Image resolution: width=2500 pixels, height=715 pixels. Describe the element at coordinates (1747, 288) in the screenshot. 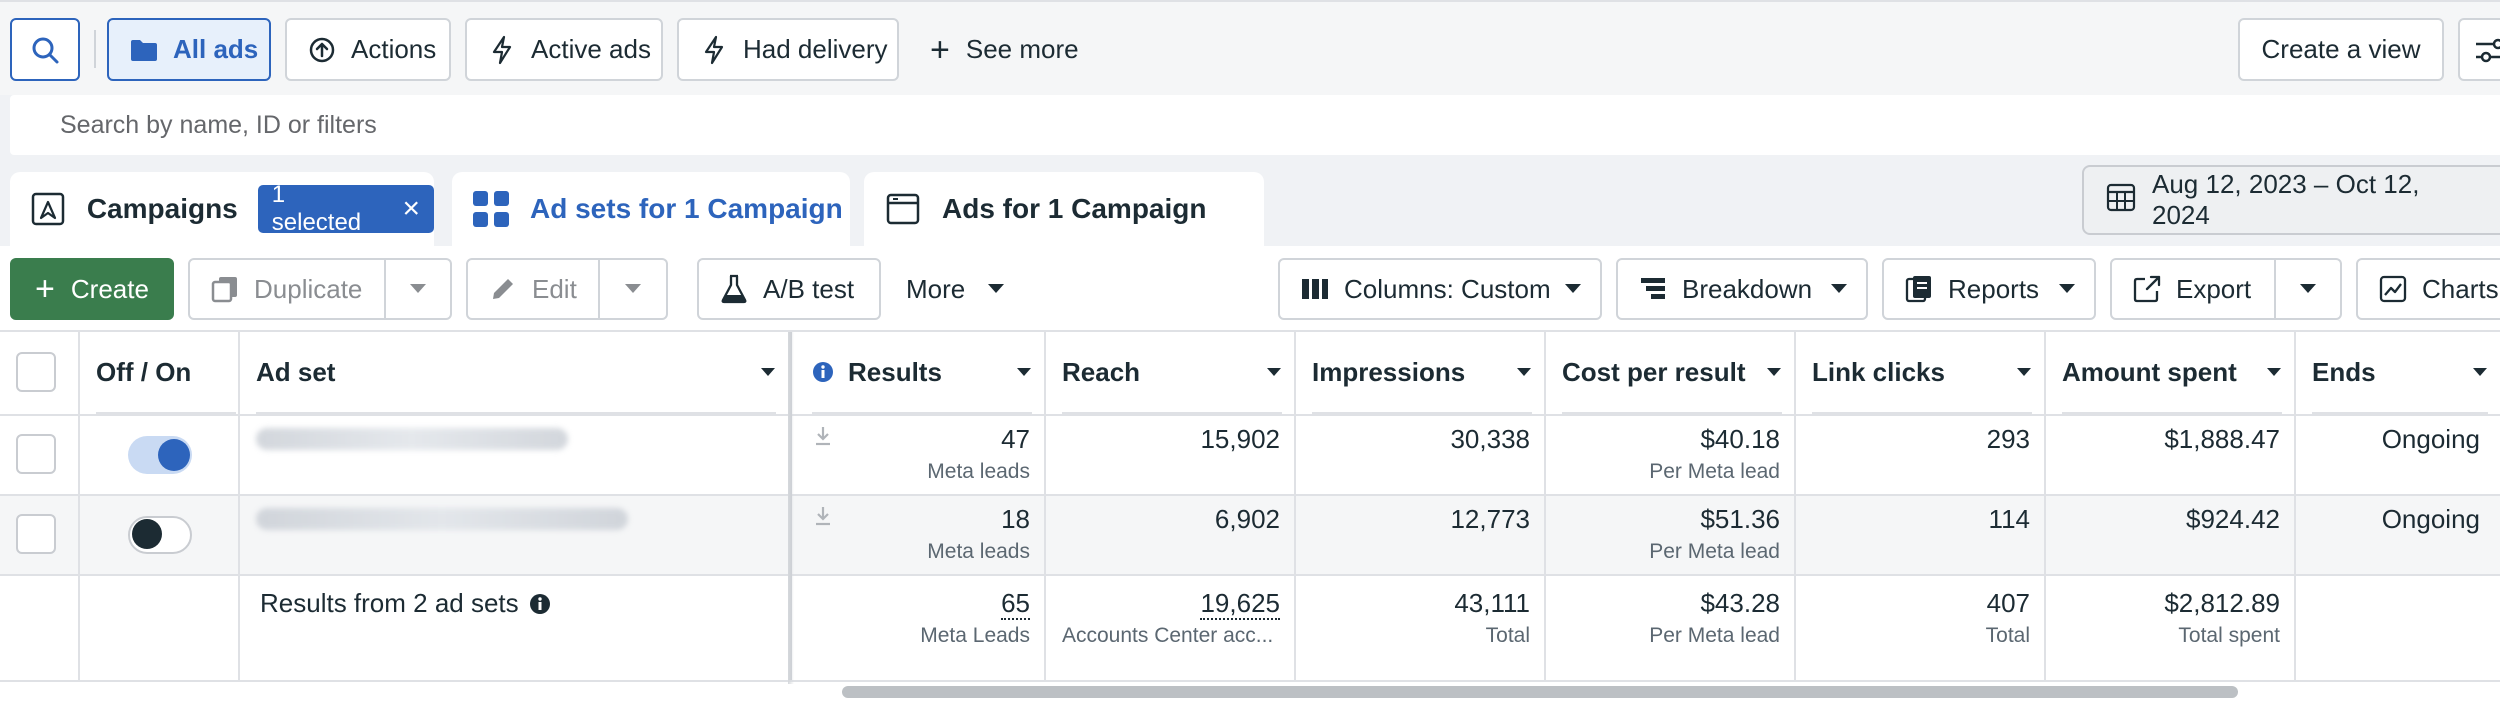

I see `breakdown-label: Breakdown` at that location.